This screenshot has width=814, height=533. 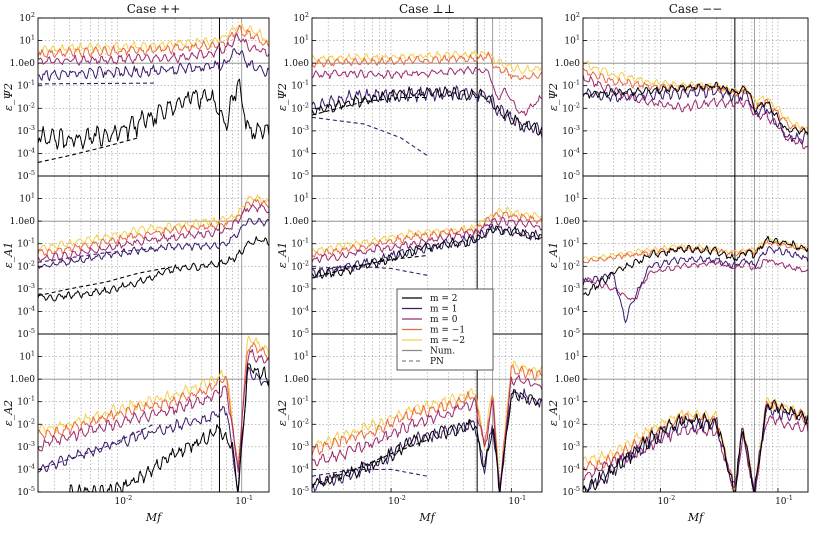 What do you see at coordinates (444, 320) in the screenshot?
I see `legend-label: m = 0` at bounding box center [444, 320].